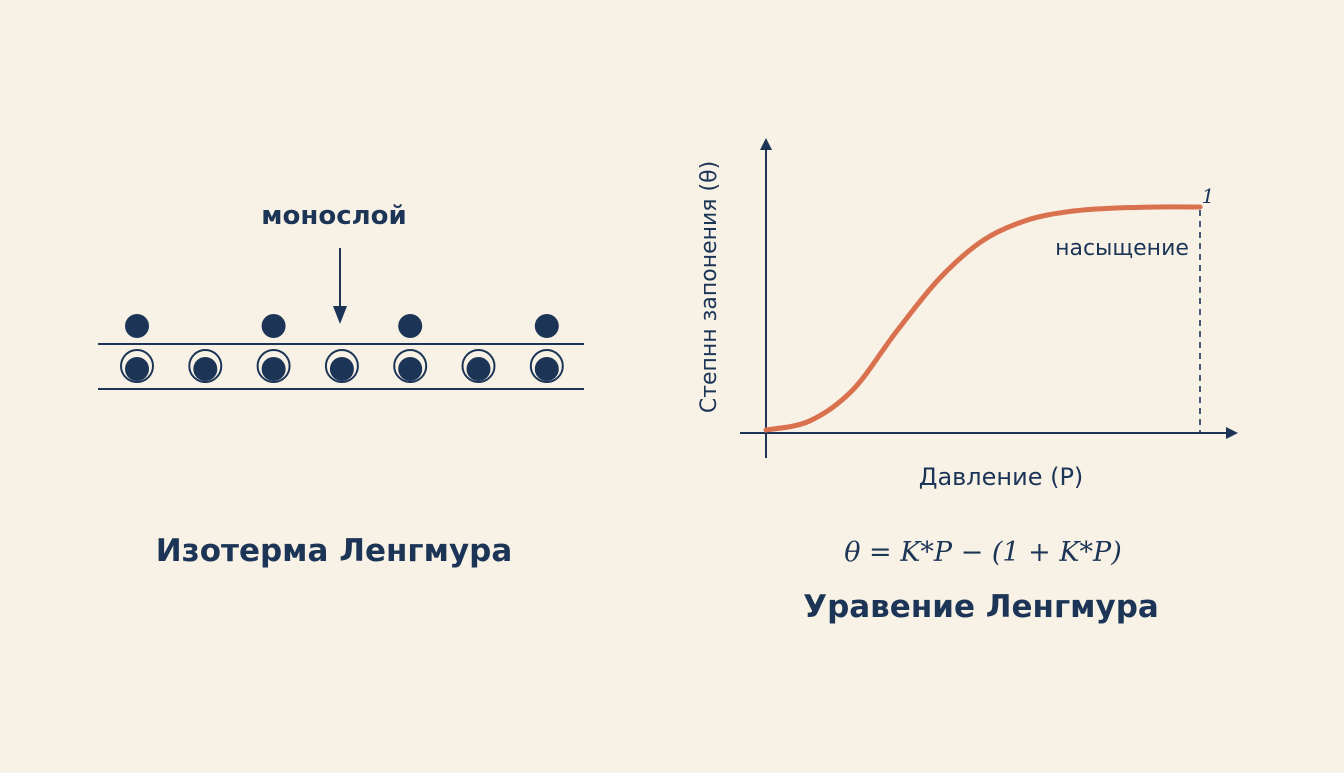  I want to click on diagram-title: Изотерма Ленгмура, so click(334, 551).